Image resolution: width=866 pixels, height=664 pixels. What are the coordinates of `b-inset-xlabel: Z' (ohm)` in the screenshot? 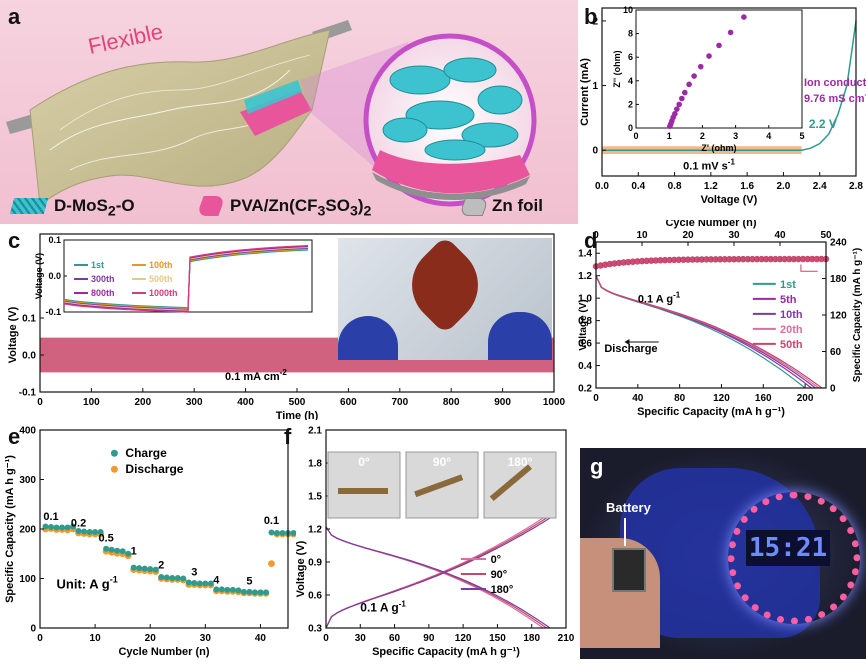 It's located at (718, 148).